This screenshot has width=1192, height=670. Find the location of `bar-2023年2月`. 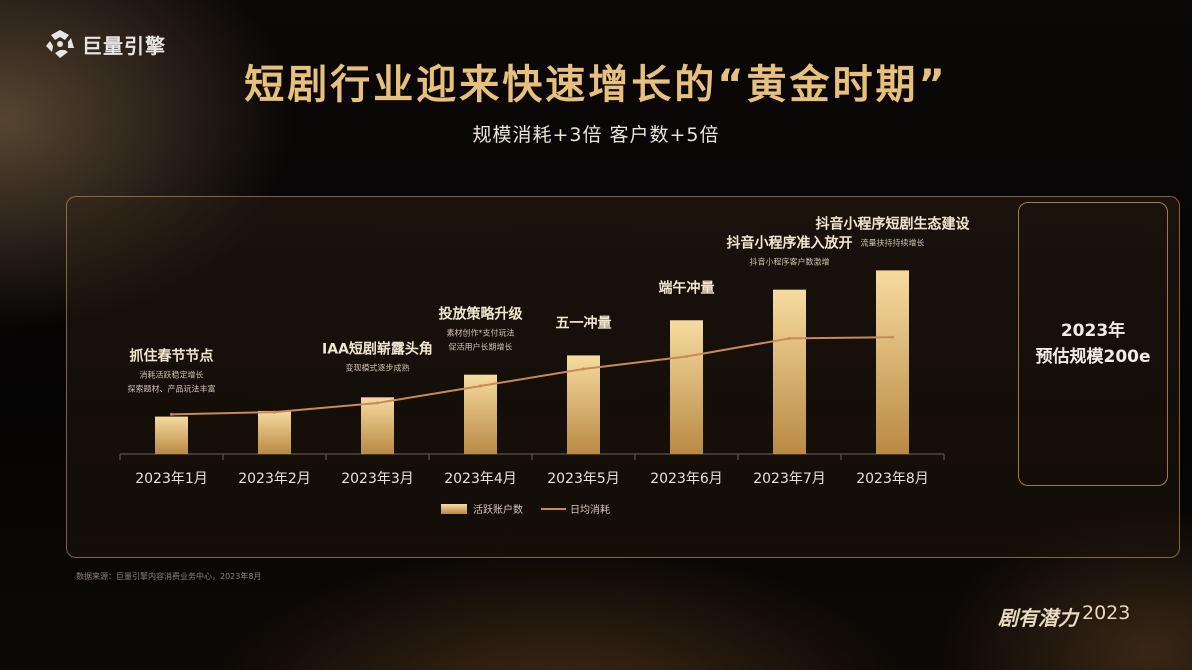

bar-2023年2月 is located at coordinates (274, 432).